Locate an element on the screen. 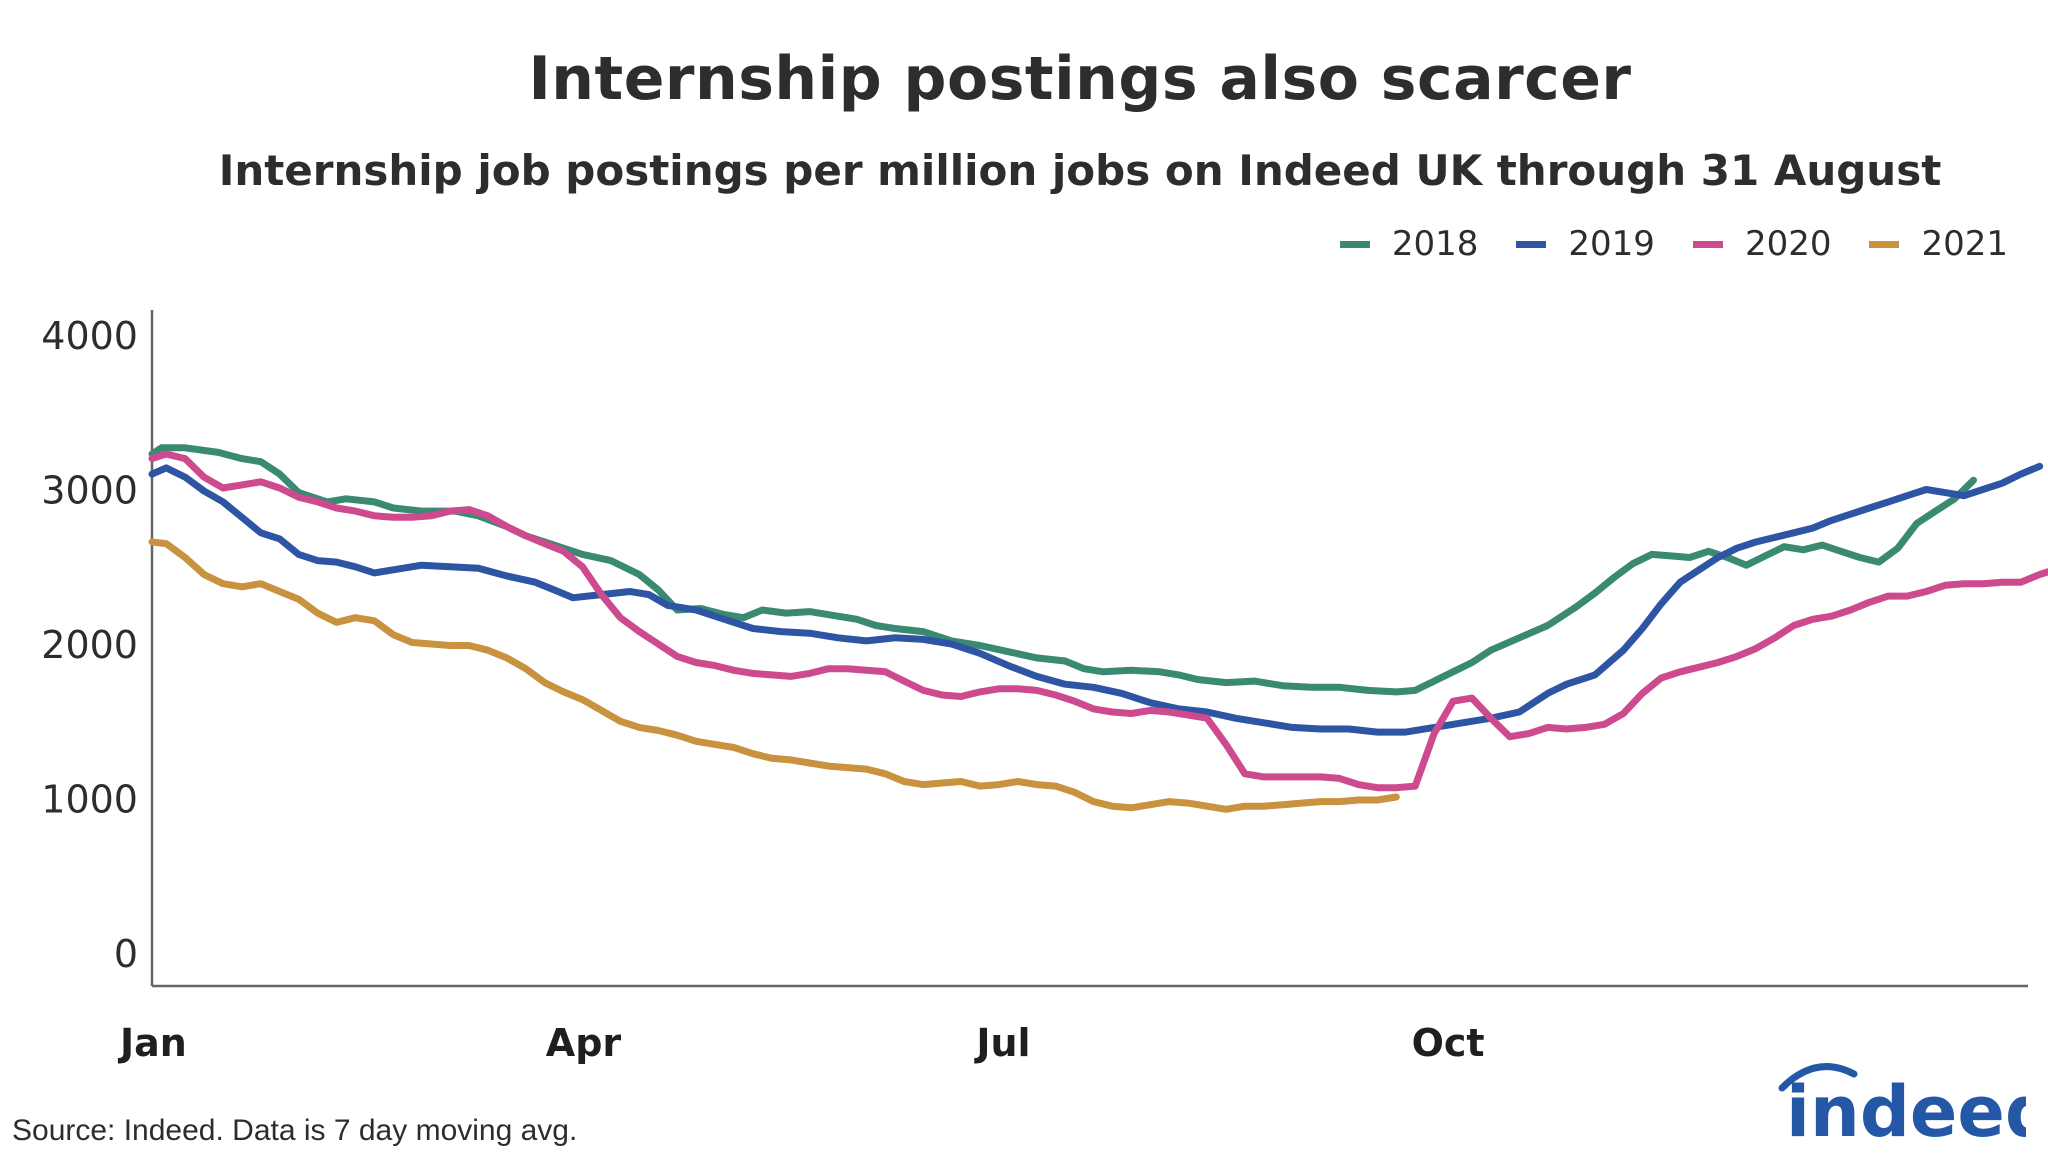  series-line-2021 is located at coordinates (774, 675).